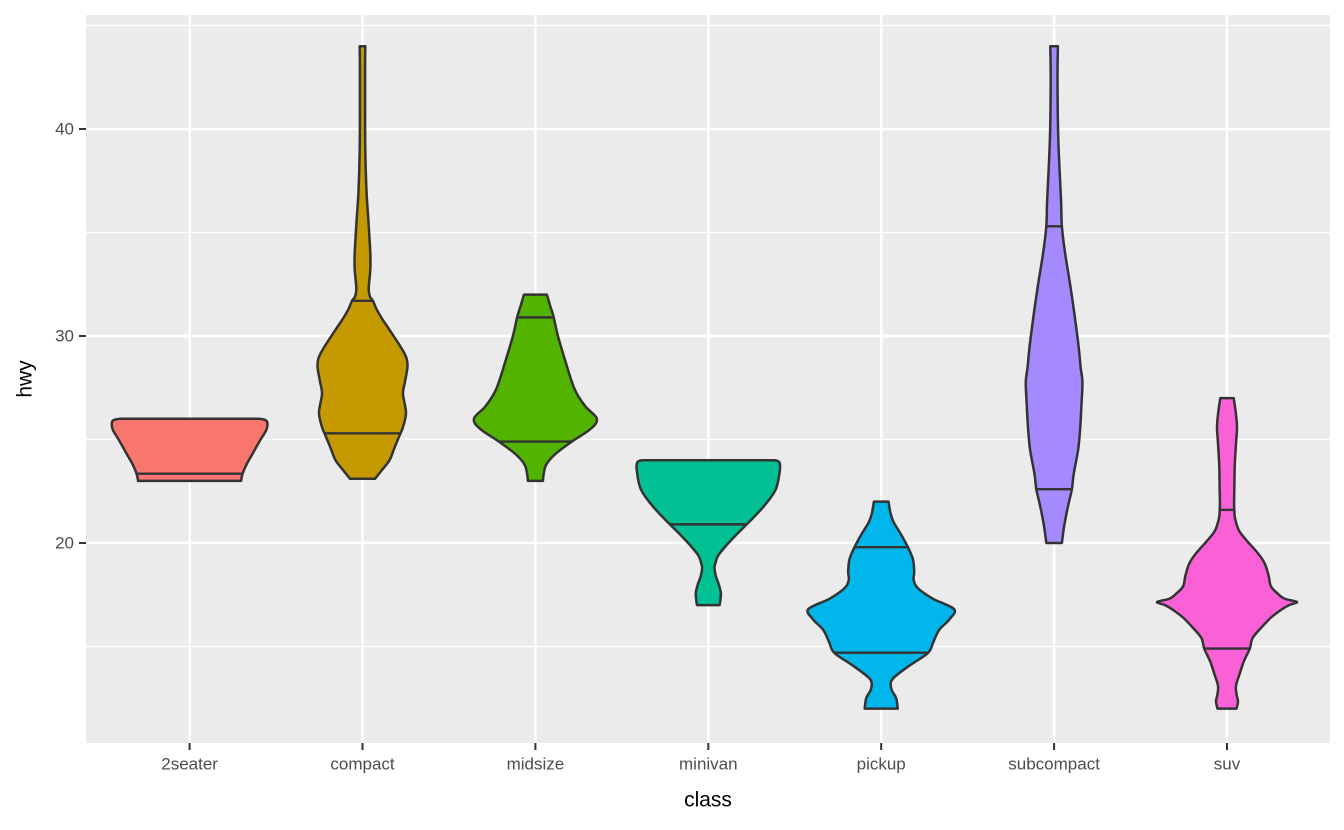  I want to click on violin-shape-compact, so click(362, 262).